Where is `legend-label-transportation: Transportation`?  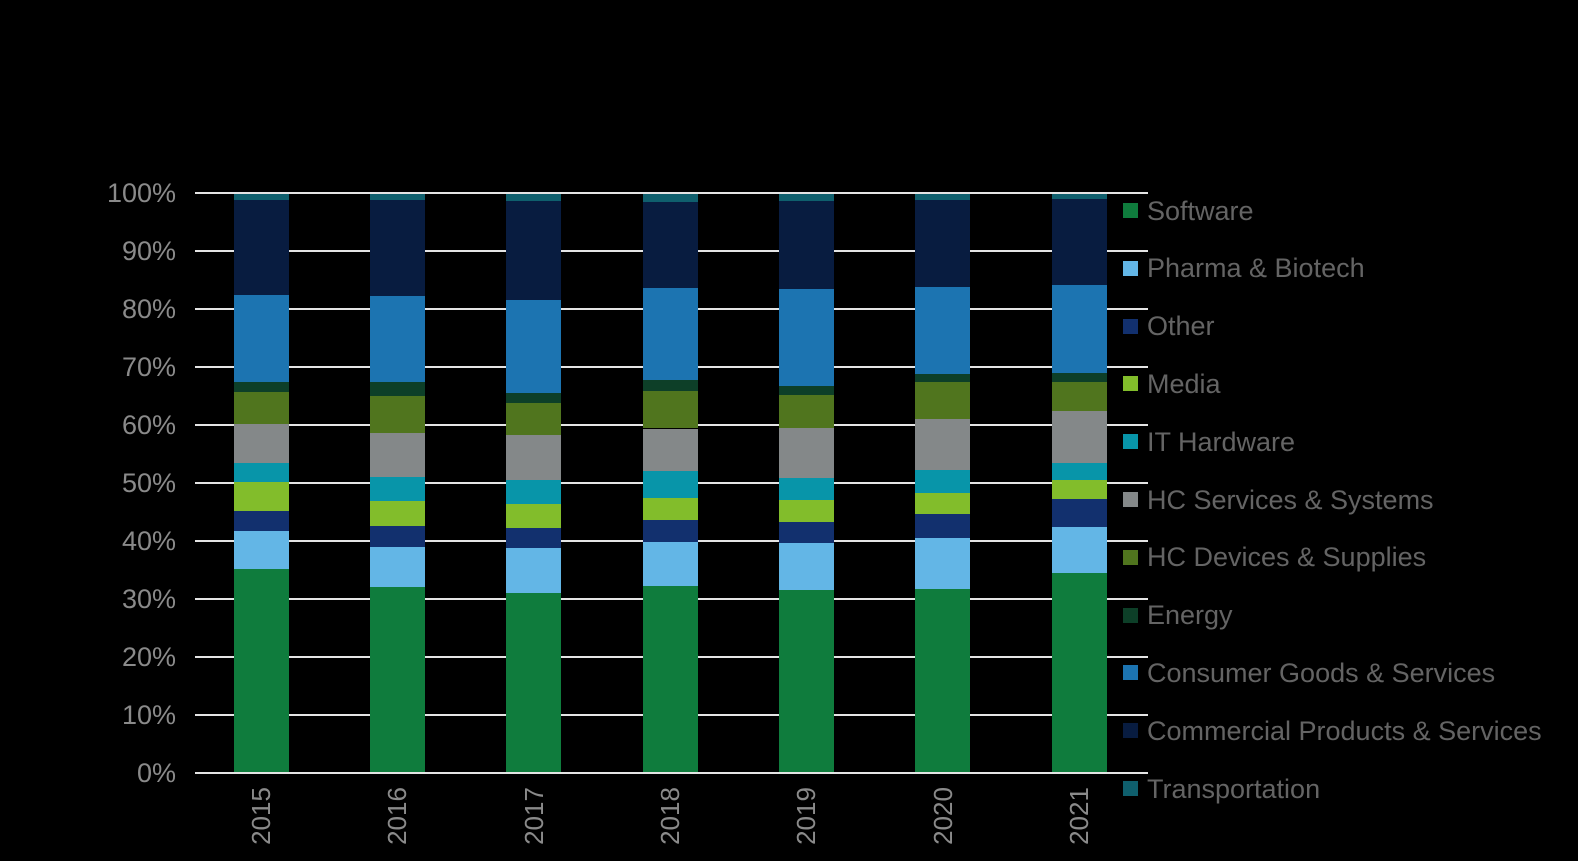
legend-label-transportation: Transportation is located at coordinates (1234, 788).